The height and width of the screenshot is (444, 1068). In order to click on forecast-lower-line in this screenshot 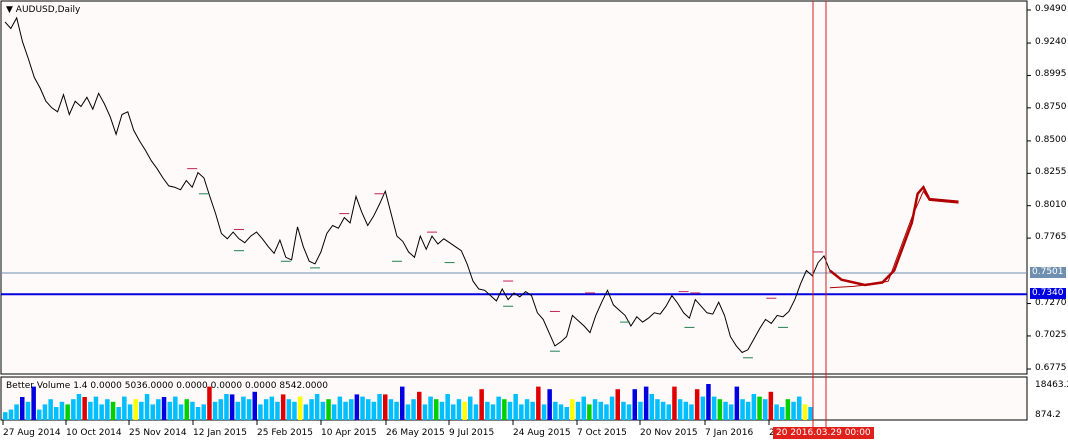, I will do `click(894, 239)`.